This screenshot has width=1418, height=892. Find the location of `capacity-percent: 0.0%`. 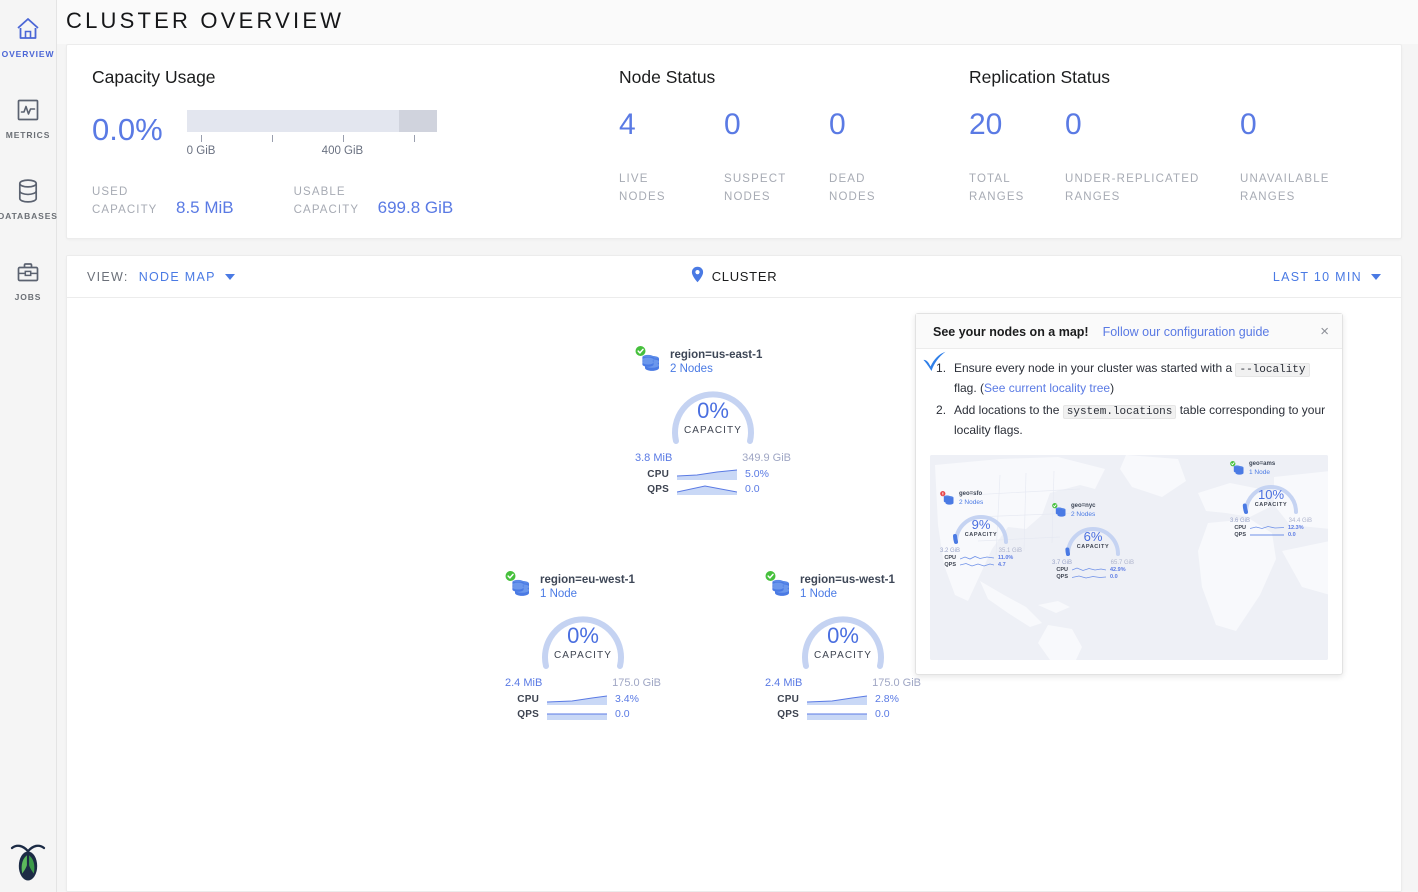

capacity-percent: 0.0% is located at coordinates (127, 129).